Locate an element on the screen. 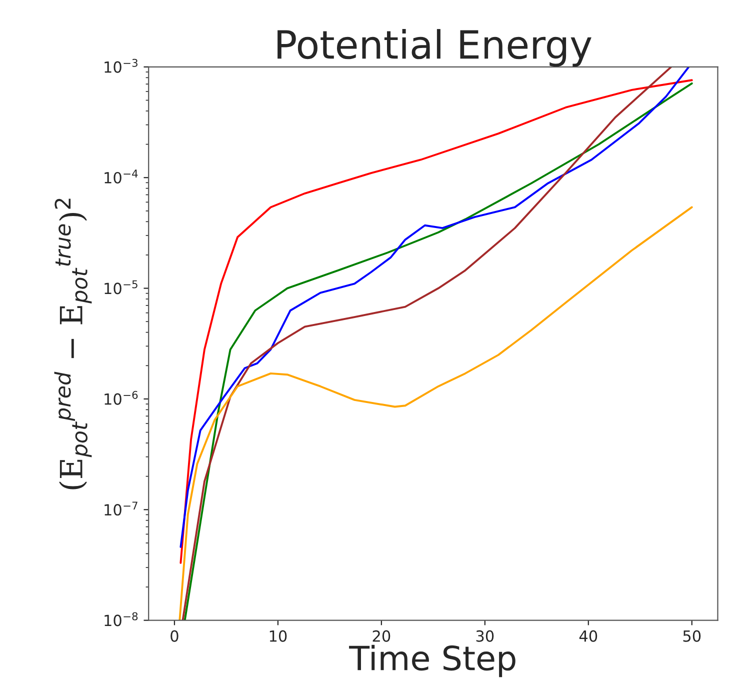 The image size is (743, 690). x-tick-label: 40 is located at coordinates (588, 636).